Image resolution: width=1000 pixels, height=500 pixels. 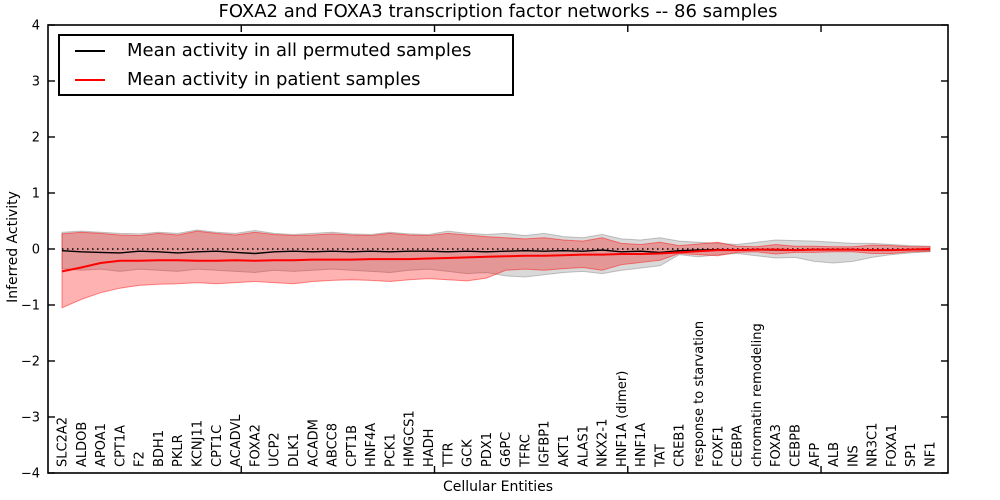 I want to click on x-category-label: TFRC, so click(x=525, y=451).